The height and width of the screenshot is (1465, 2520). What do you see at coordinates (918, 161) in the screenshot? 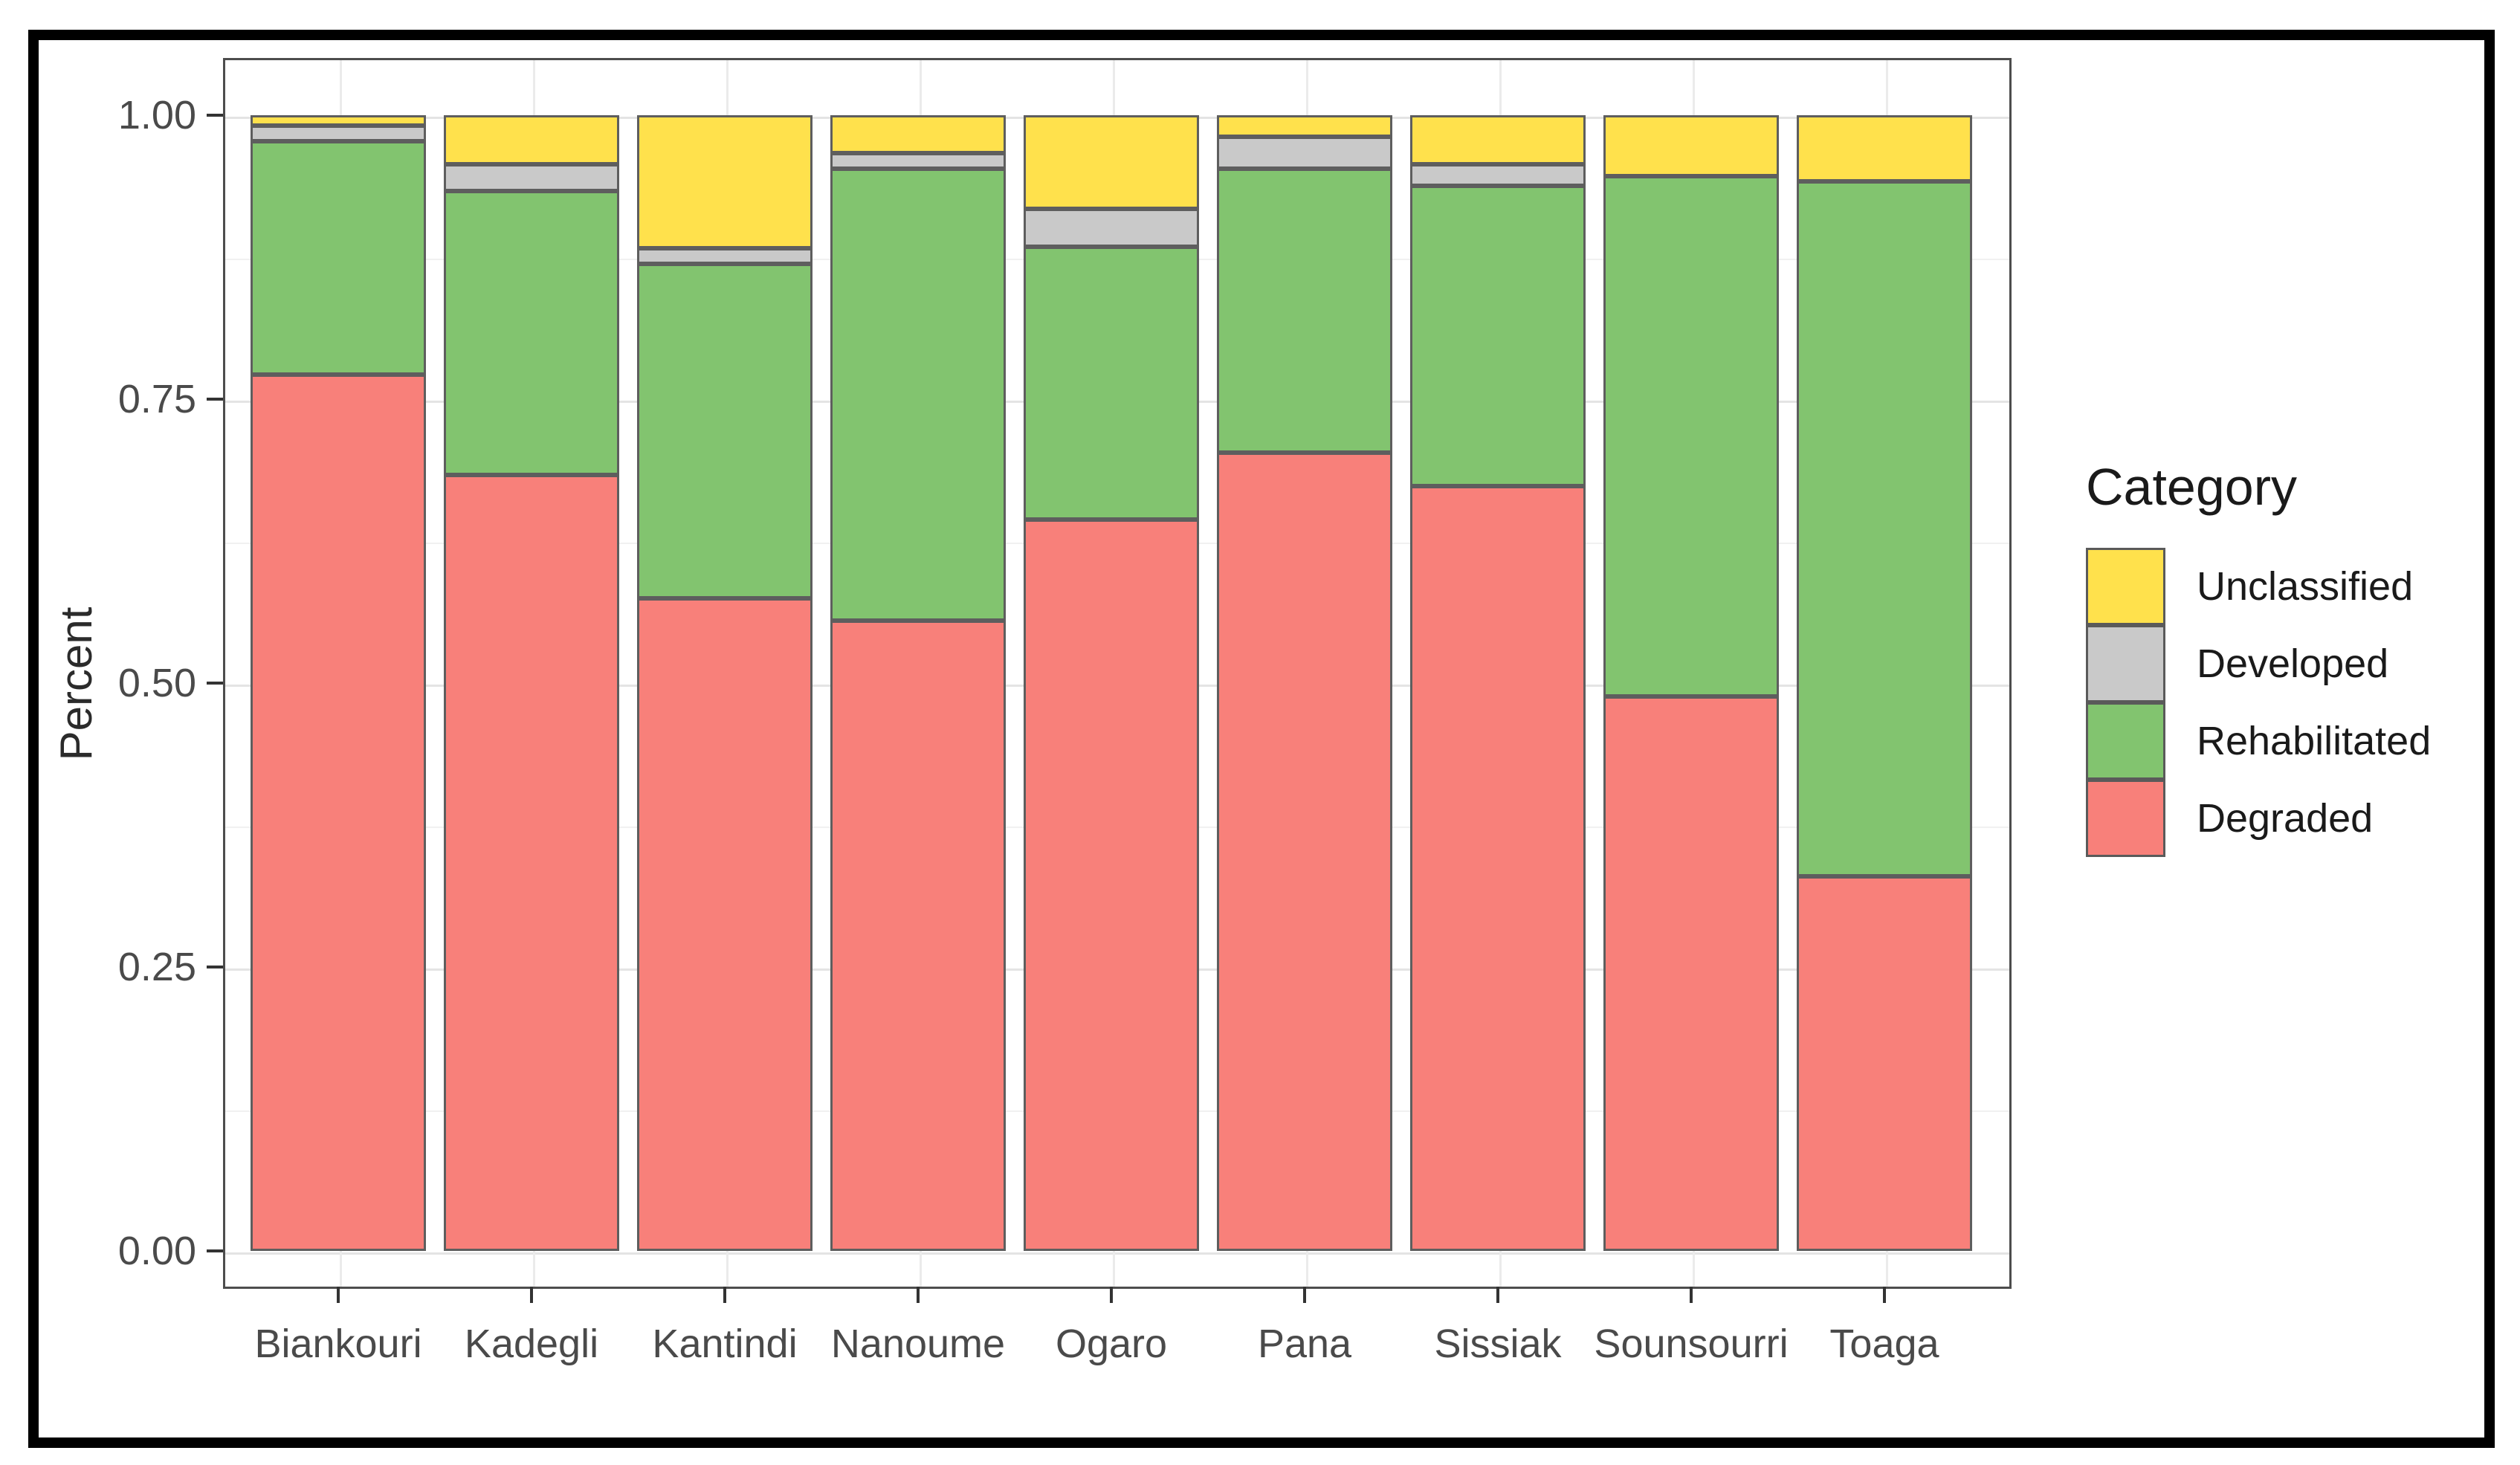
I see `segment-developed-nanoume` at bounding box center [918, 161].